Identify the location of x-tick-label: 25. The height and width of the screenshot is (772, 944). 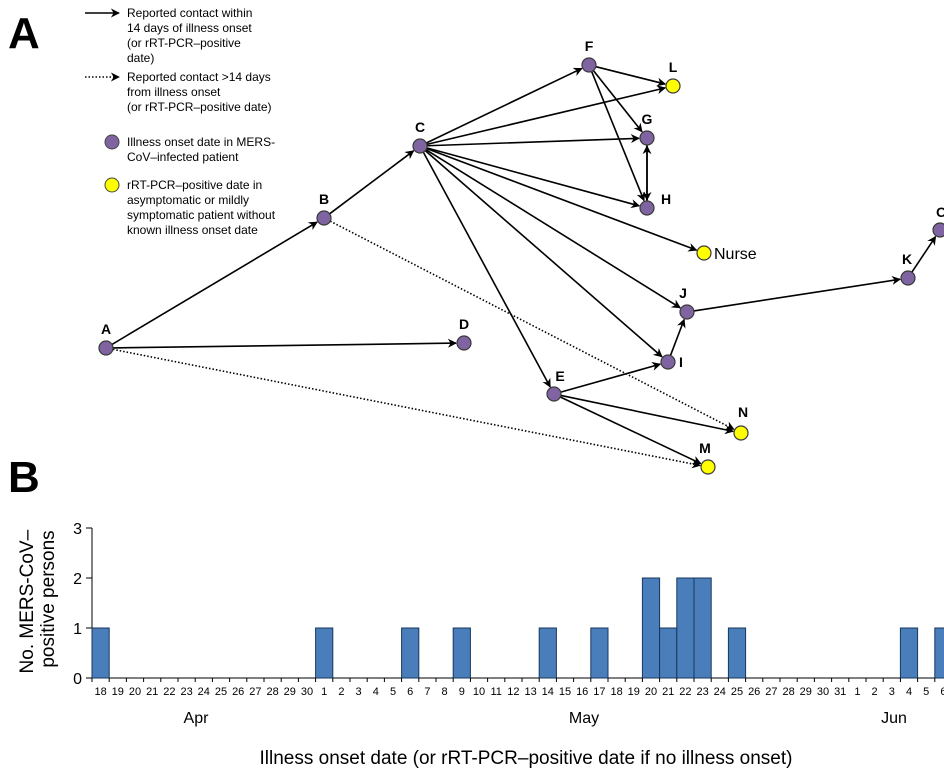
(737, 692).